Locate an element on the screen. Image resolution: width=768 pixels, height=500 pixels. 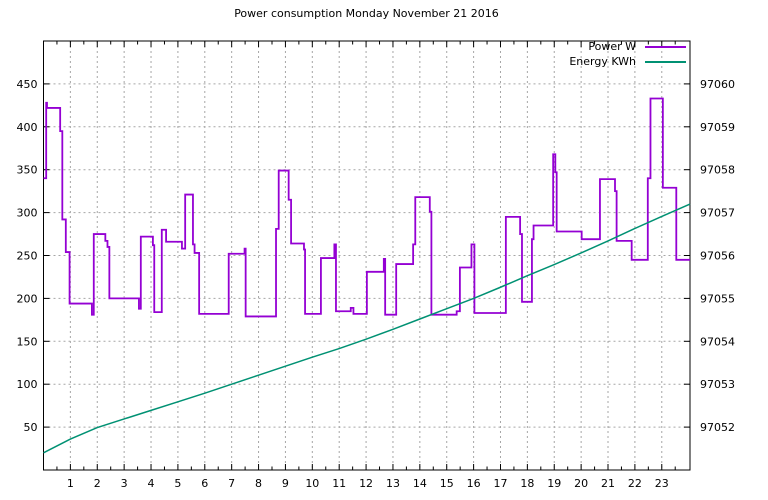
legend: Power W Energy KWh is located at coordinates (627, 54).